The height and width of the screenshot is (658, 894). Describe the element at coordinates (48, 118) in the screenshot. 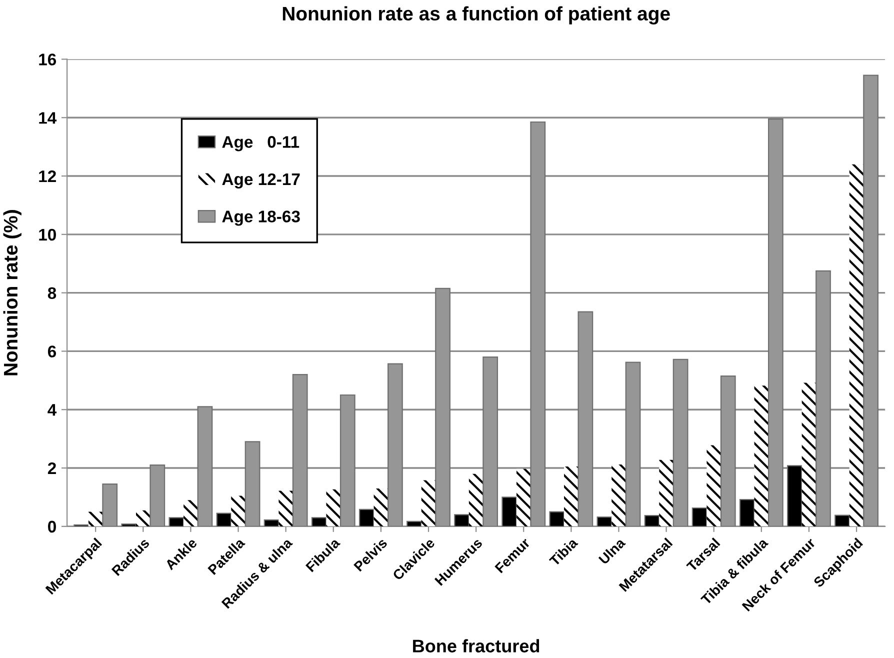

I see `y-tick-label: 14` at that location.